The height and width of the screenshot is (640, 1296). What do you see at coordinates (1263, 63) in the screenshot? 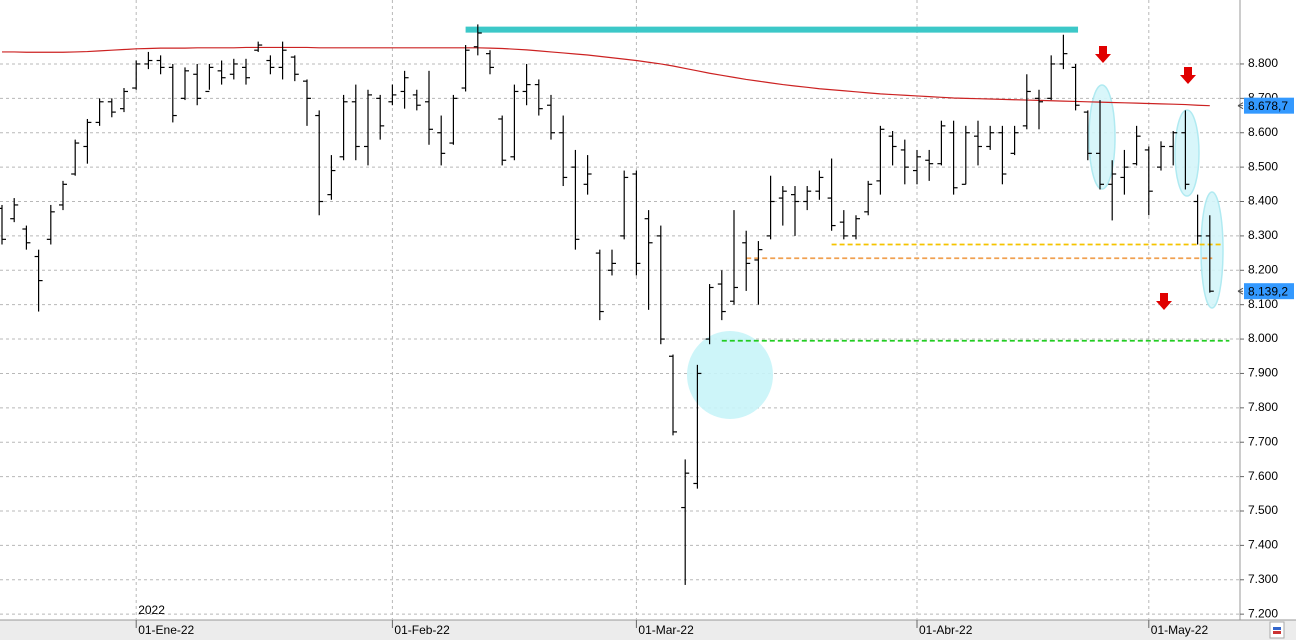
I see `y-tick-label: 8.800` at bounding box center [1263, 63].